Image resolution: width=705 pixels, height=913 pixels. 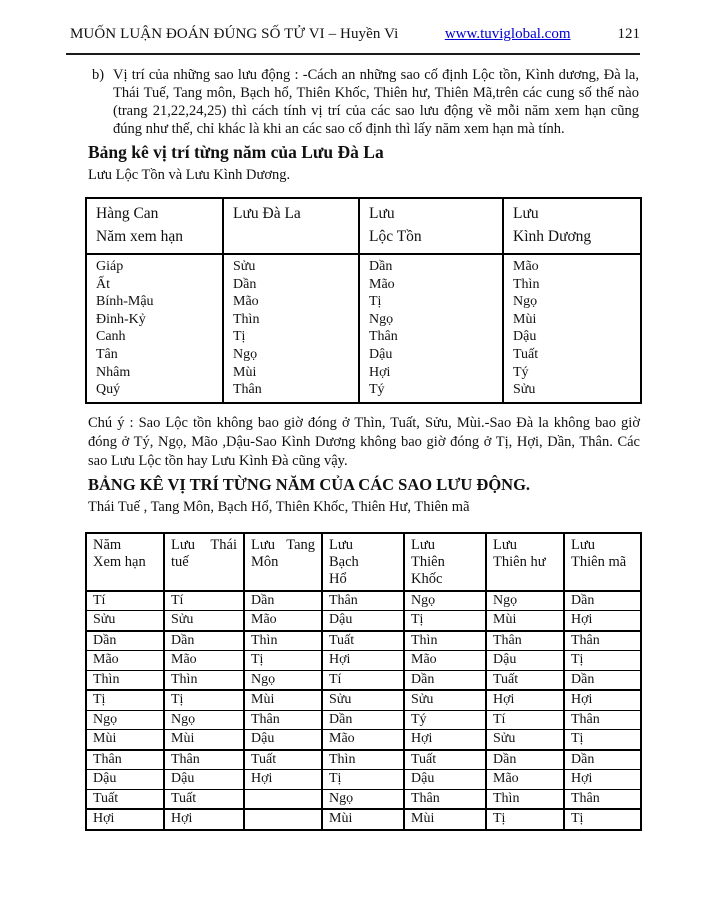 I want to click on cell-line: Giáp, so click(x=110, y=266).